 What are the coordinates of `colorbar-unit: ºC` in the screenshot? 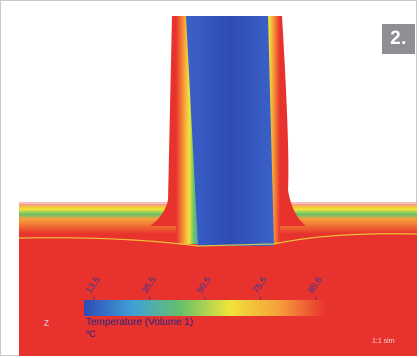 It's located at (91, 334).